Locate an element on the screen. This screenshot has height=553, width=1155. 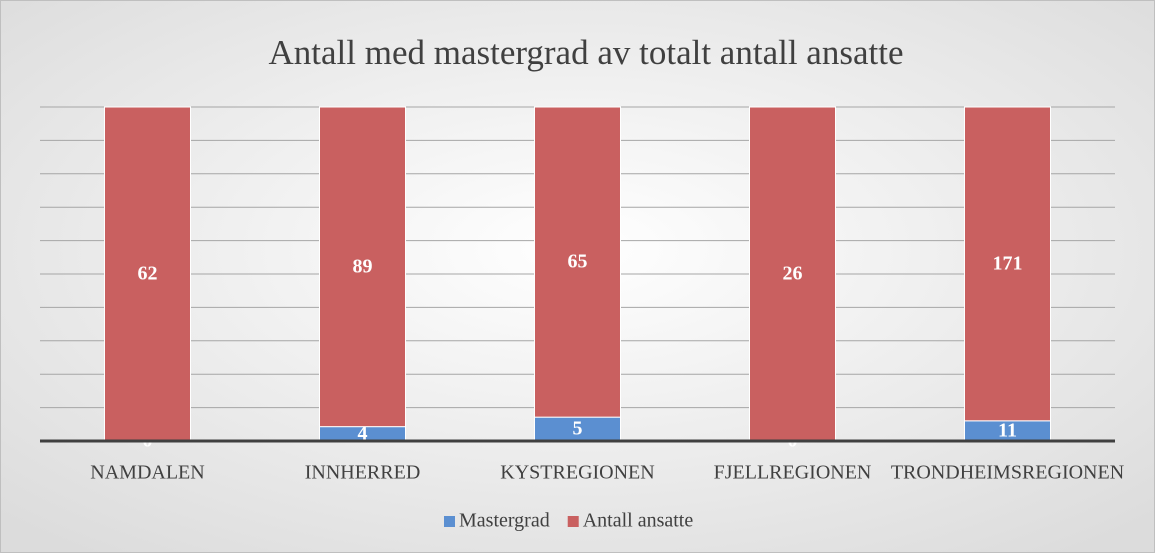
data-label: 62 is located at coordinates (148, 274).